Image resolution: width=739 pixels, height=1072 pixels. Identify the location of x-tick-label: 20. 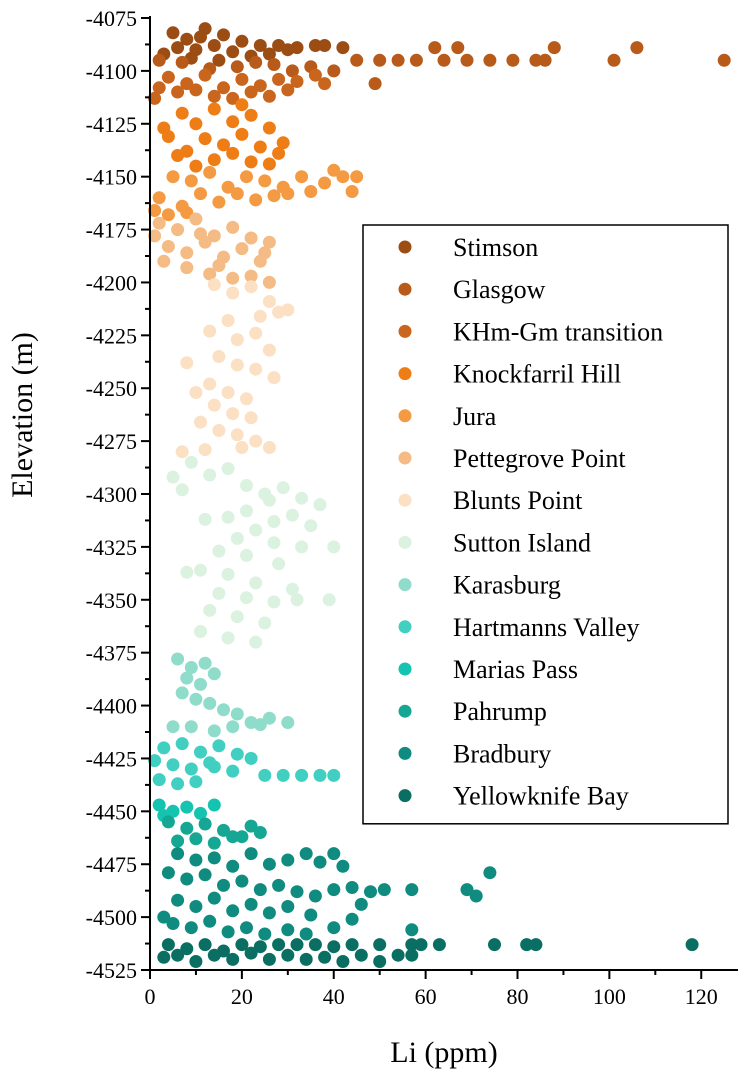
(242, 996).